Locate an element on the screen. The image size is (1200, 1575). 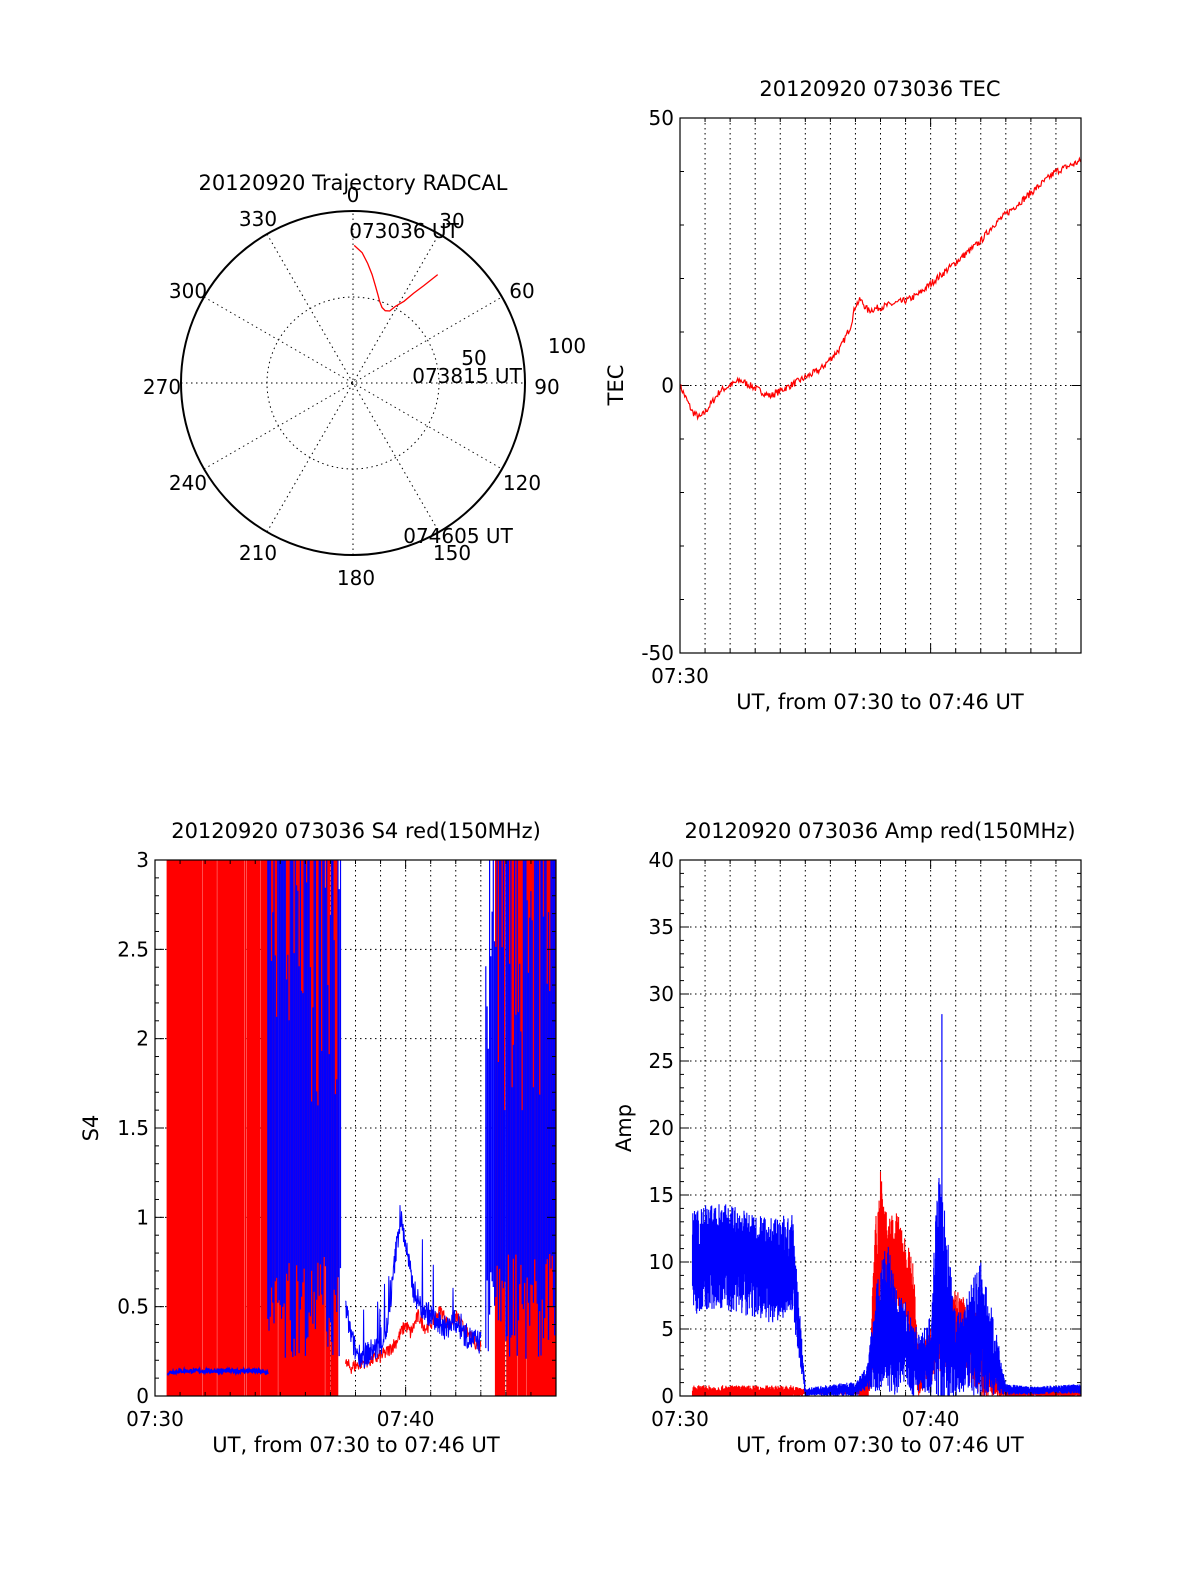
azimuth-label-150: 150 is located at coordinates (452, 553).